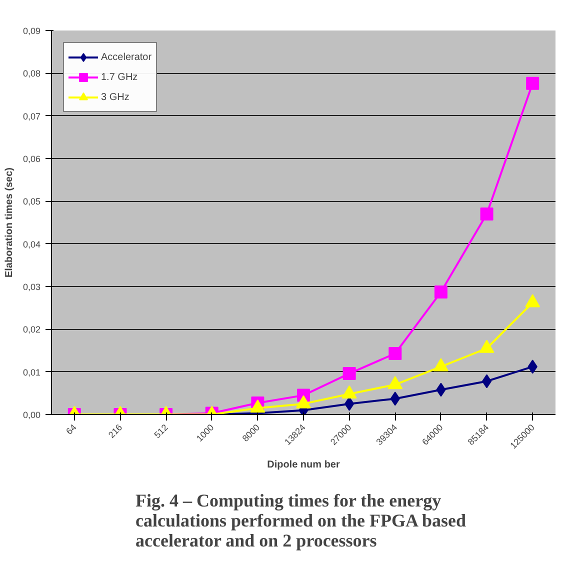 Image resolution: width=568 pixels, height=573 pixels. What do you see at coordinates (31, 372) in the screenshot?
I see `y-tick-label: 0,01` at bounding box center [31, 372].